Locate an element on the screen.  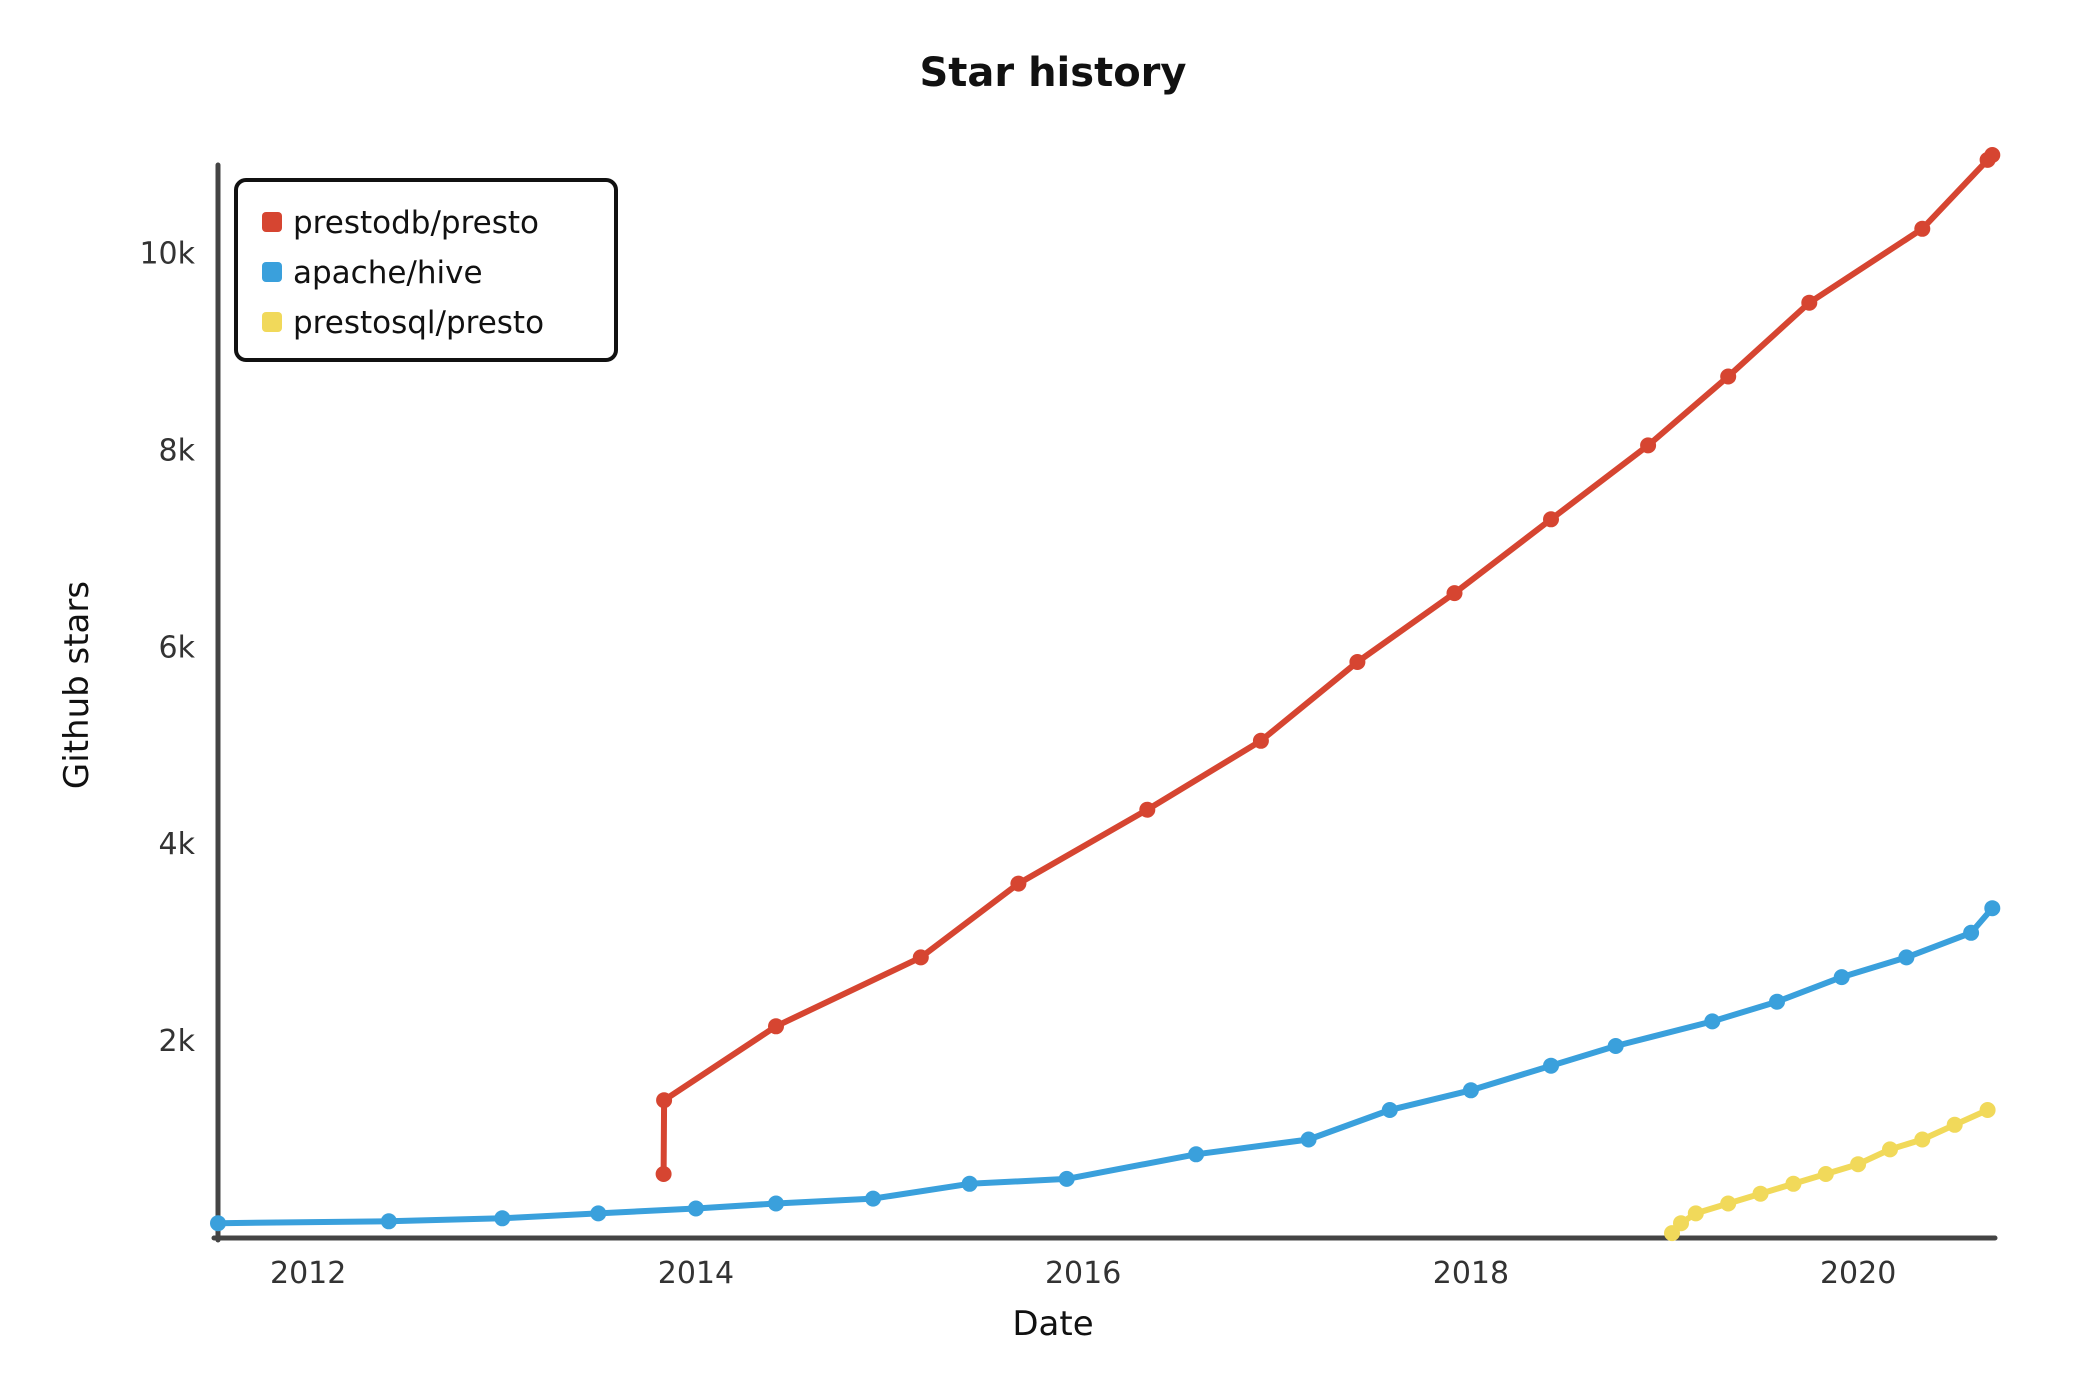
x-tick-label: 2018 is located at coordinates (1471, 1273).